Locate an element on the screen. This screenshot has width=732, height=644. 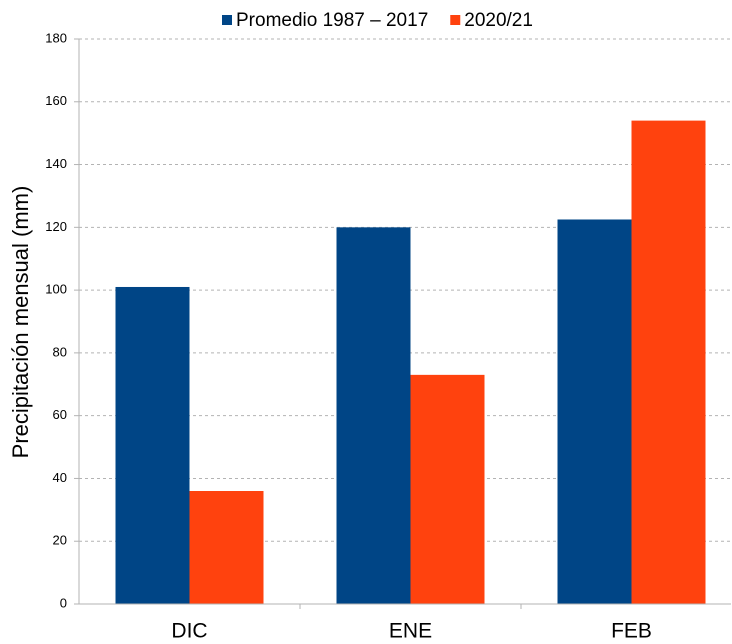
x-tick-label: DIC is located at coordinates (189, 631).